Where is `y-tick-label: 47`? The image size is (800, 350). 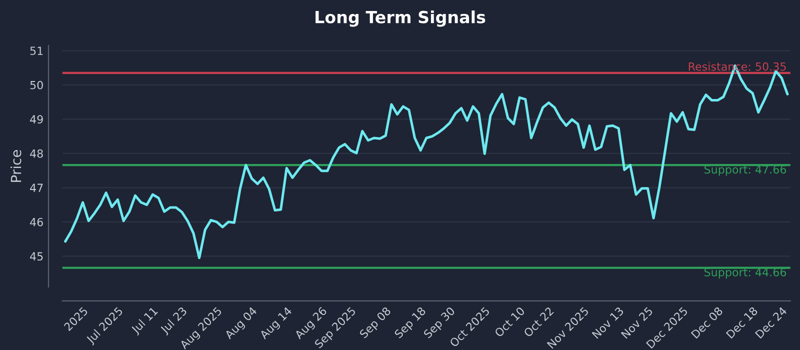
y-tick-label: 47 is located at coordinates (36, 188).